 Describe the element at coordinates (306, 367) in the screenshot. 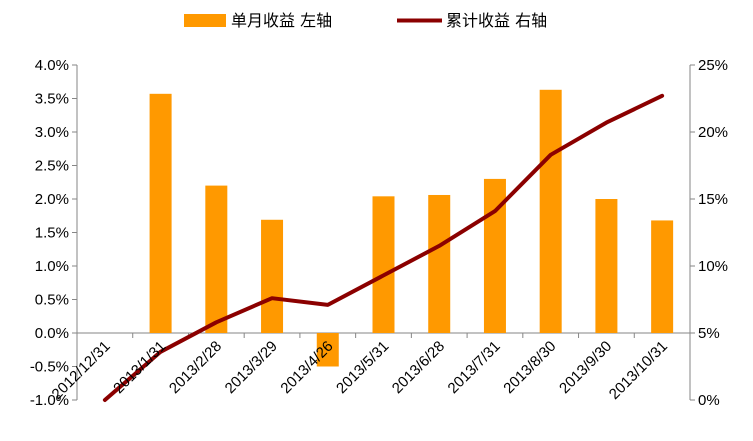

I see `x-tick-label: 2013/4/26` at that location.